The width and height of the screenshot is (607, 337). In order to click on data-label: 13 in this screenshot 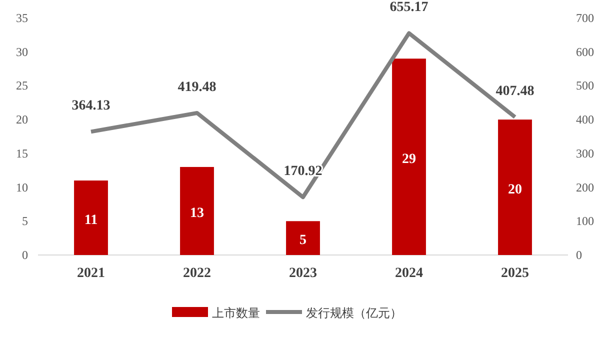, I will do `click(197, 213)`.